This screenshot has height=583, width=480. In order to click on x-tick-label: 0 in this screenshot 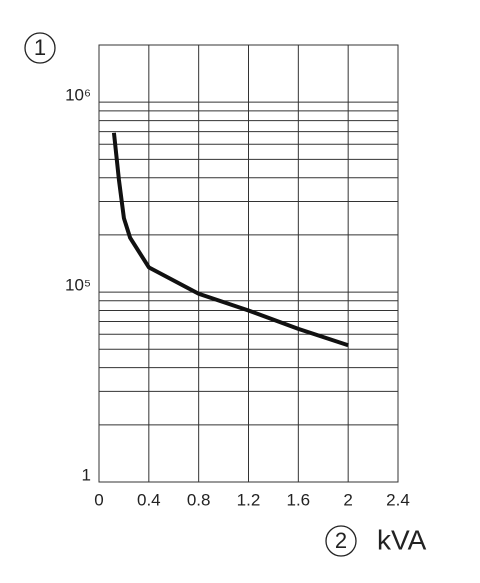, I will do `click(98, 499)`.